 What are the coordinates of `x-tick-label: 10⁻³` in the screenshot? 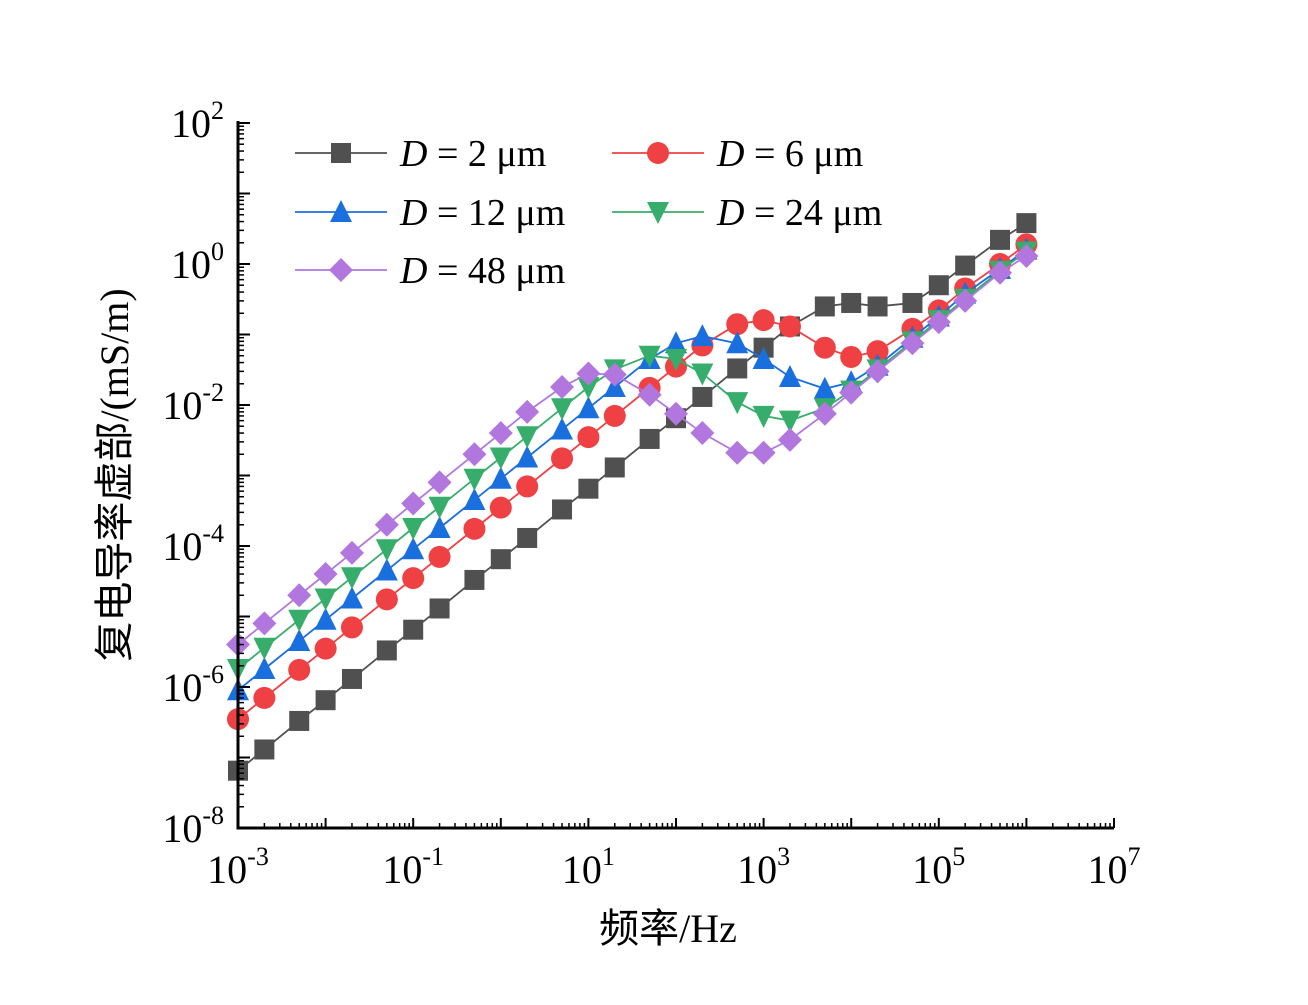 It's located at (238, 867).